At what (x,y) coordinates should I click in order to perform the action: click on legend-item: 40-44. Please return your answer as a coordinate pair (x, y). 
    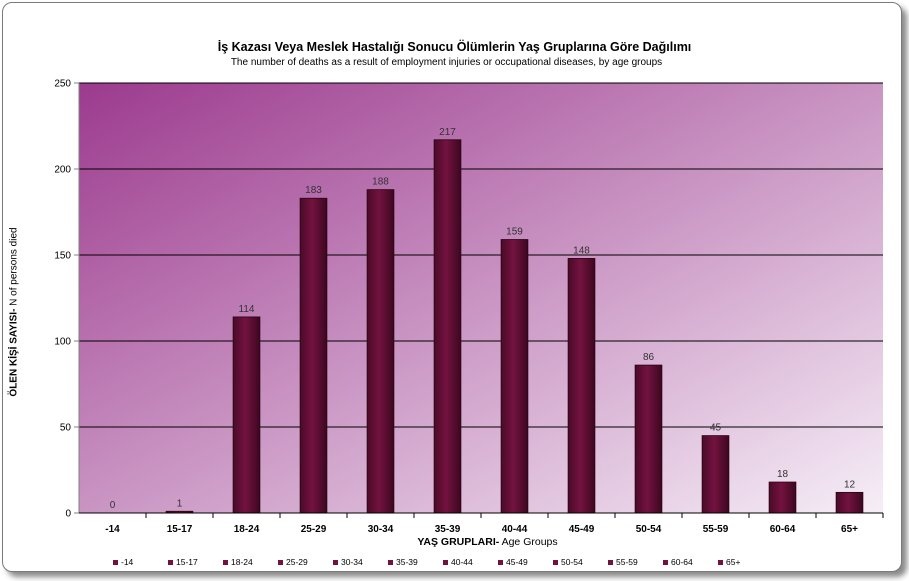
    Looking at the image, I should click on (458, 562).